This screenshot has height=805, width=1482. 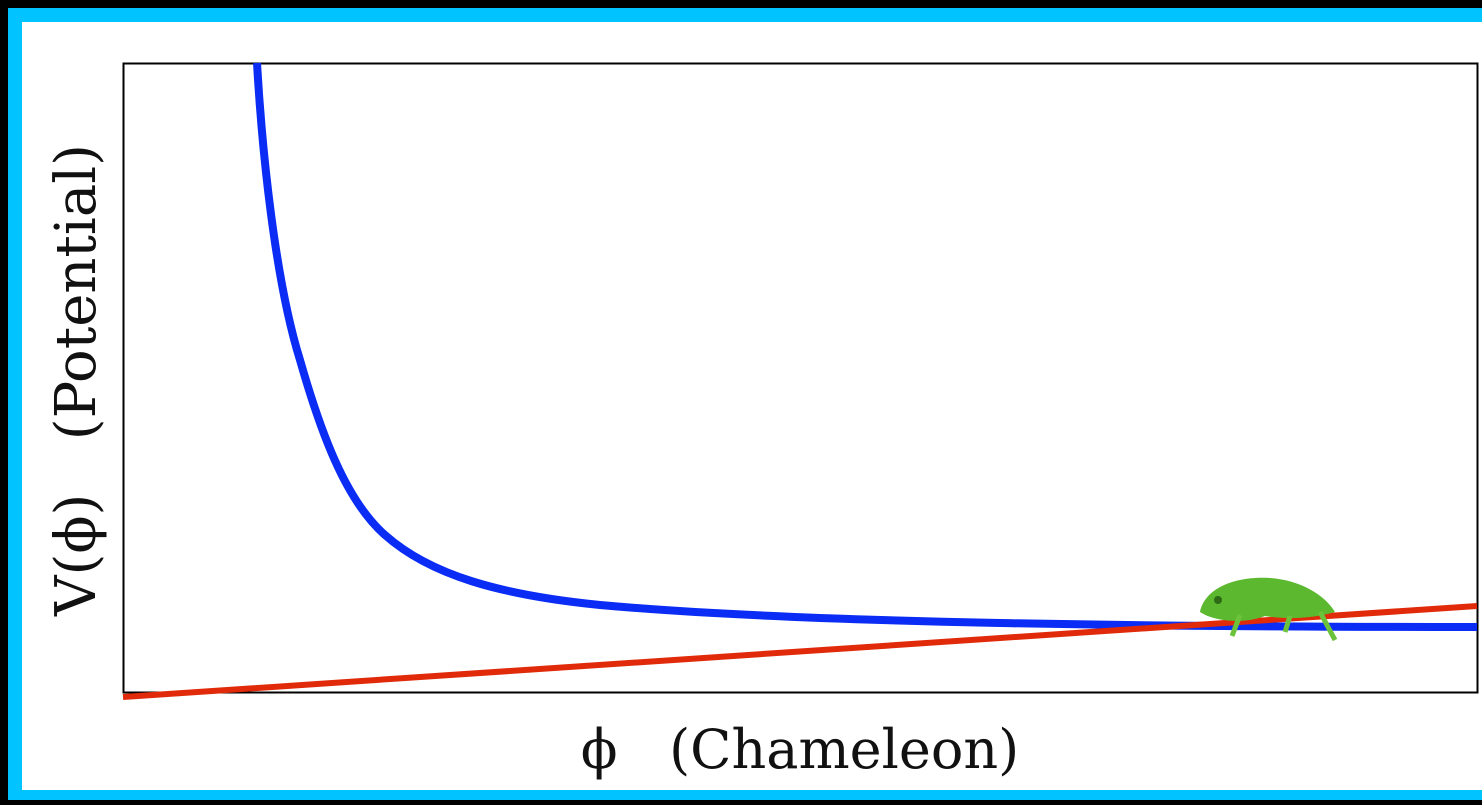 What do you see at coordinates (800, 651) in the screenshot?
I see `density-line` at bounding box center [800, 651].